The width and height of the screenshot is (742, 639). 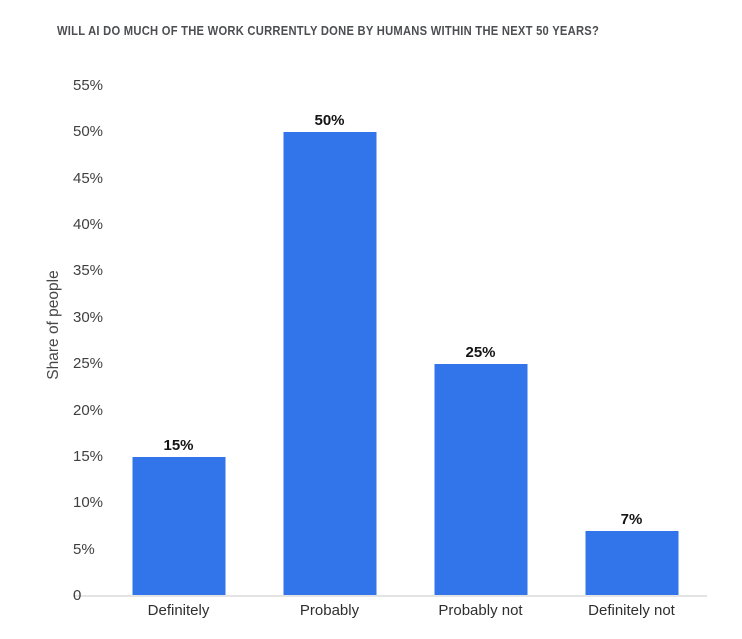 What do you see at coordinates (88, 178) in the screenshot?
I see `y-tick-label: 45%` at bounding box center [88, 178].